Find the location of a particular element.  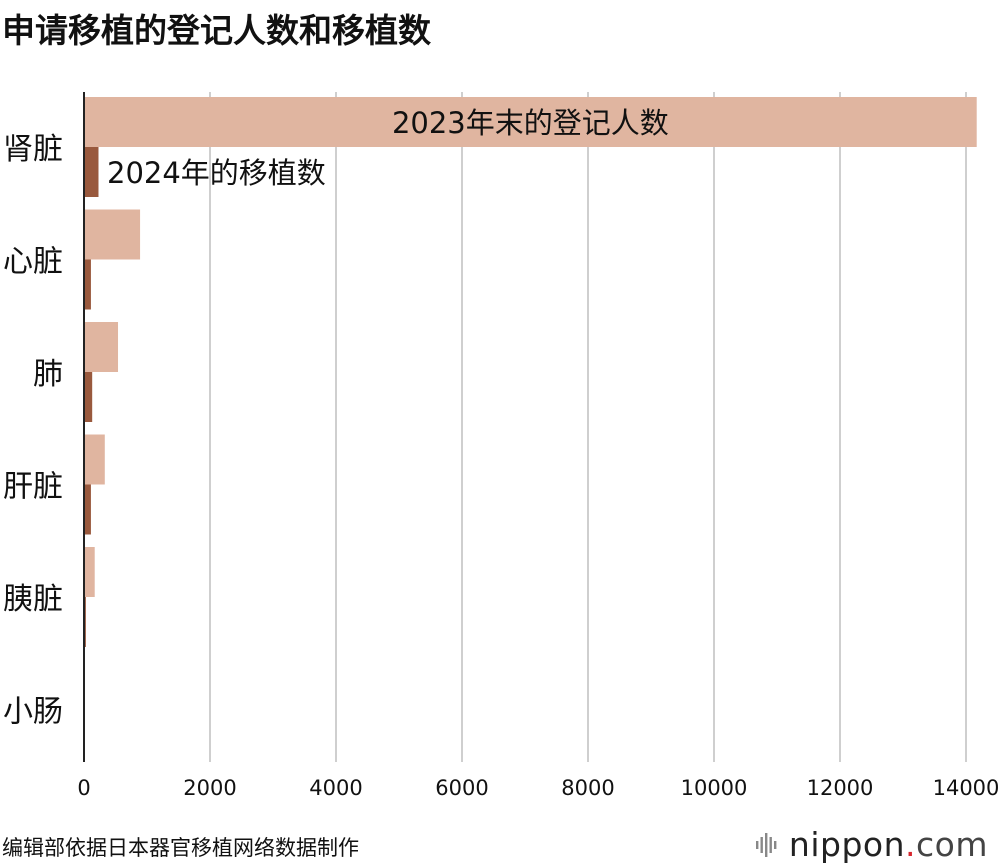

x-tick-label: 12000 is located at coordinates (840, 788).